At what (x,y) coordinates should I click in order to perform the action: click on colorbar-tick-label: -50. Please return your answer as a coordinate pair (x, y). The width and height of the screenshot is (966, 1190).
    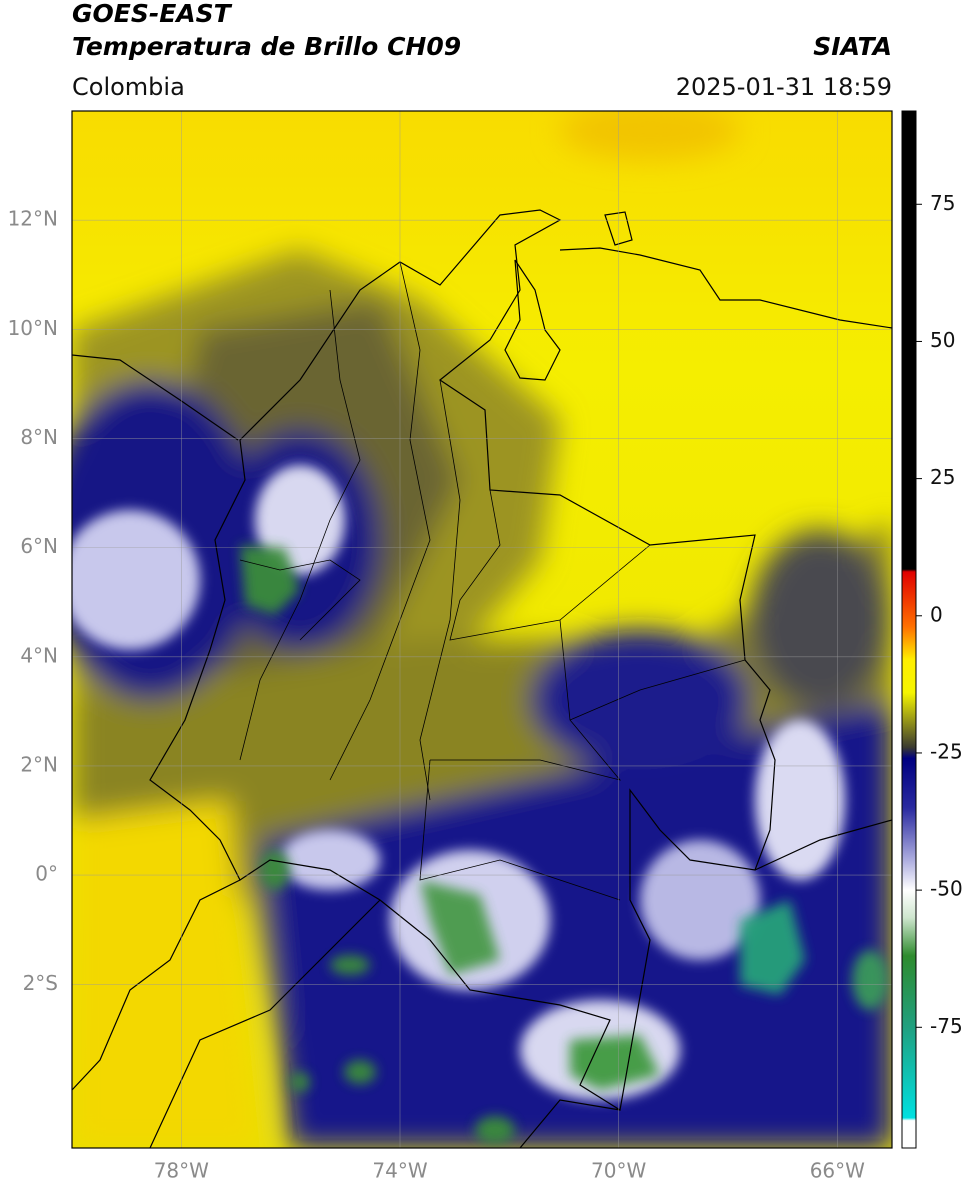
    Looking at the image, I should click on (946, 889).